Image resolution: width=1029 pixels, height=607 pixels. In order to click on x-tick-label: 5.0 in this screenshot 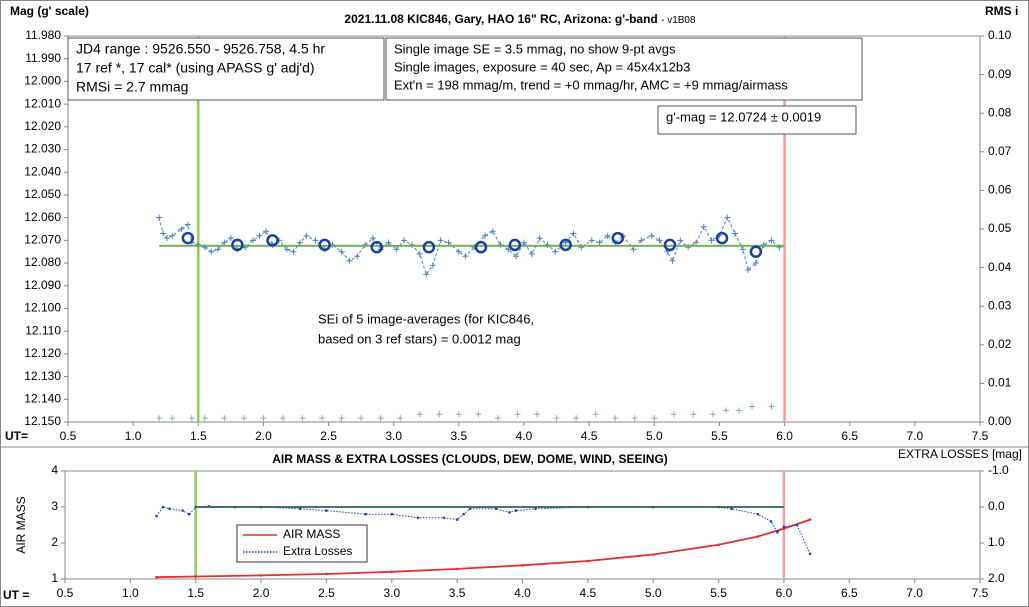, I will do `click(653, 593)`.